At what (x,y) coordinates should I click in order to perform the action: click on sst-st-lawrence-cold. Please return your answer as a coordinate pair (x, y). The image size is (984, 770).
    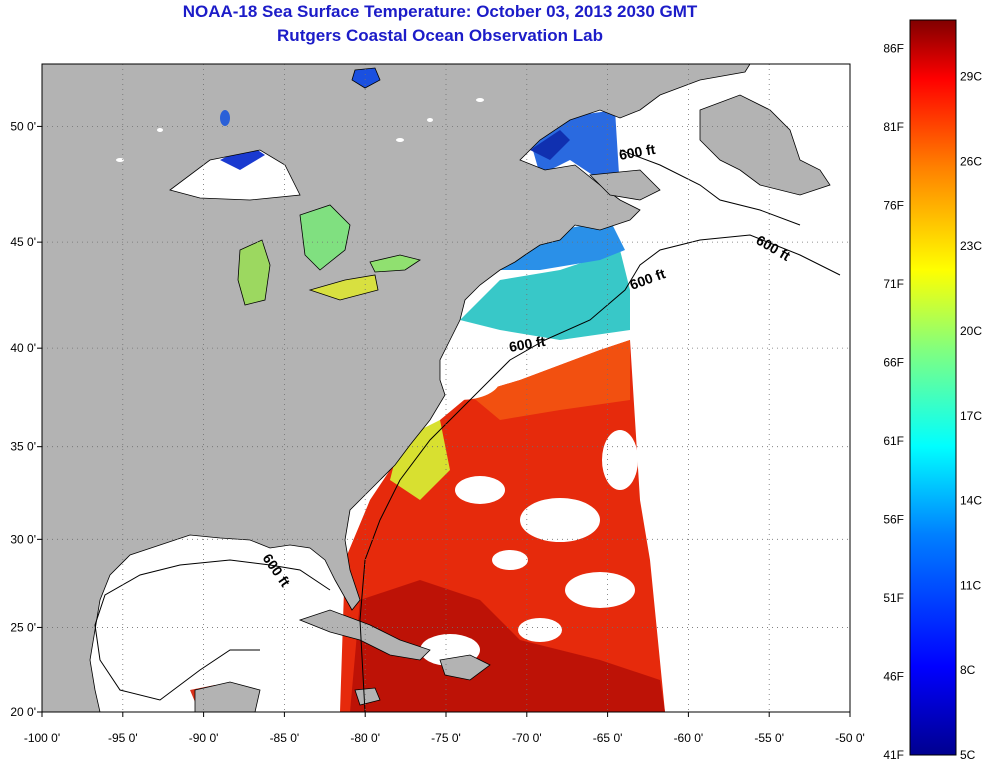
    Looking at the image, I should click on (550, 145).